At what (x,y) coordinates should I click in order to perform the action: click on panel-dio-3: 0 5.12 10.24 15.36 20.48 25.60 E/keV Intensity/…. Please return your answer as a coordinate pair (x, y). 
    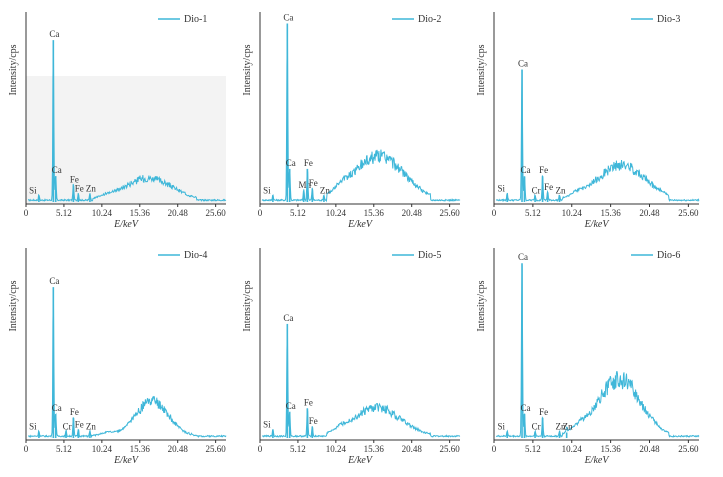
    Looking at the image, I should click on (588, 121).